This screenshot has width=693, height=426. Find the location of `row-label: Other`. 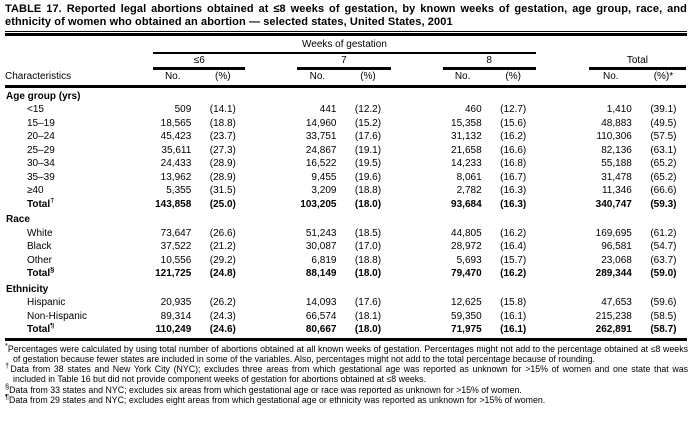

row-label: Other is located at coordinates (79, 261).